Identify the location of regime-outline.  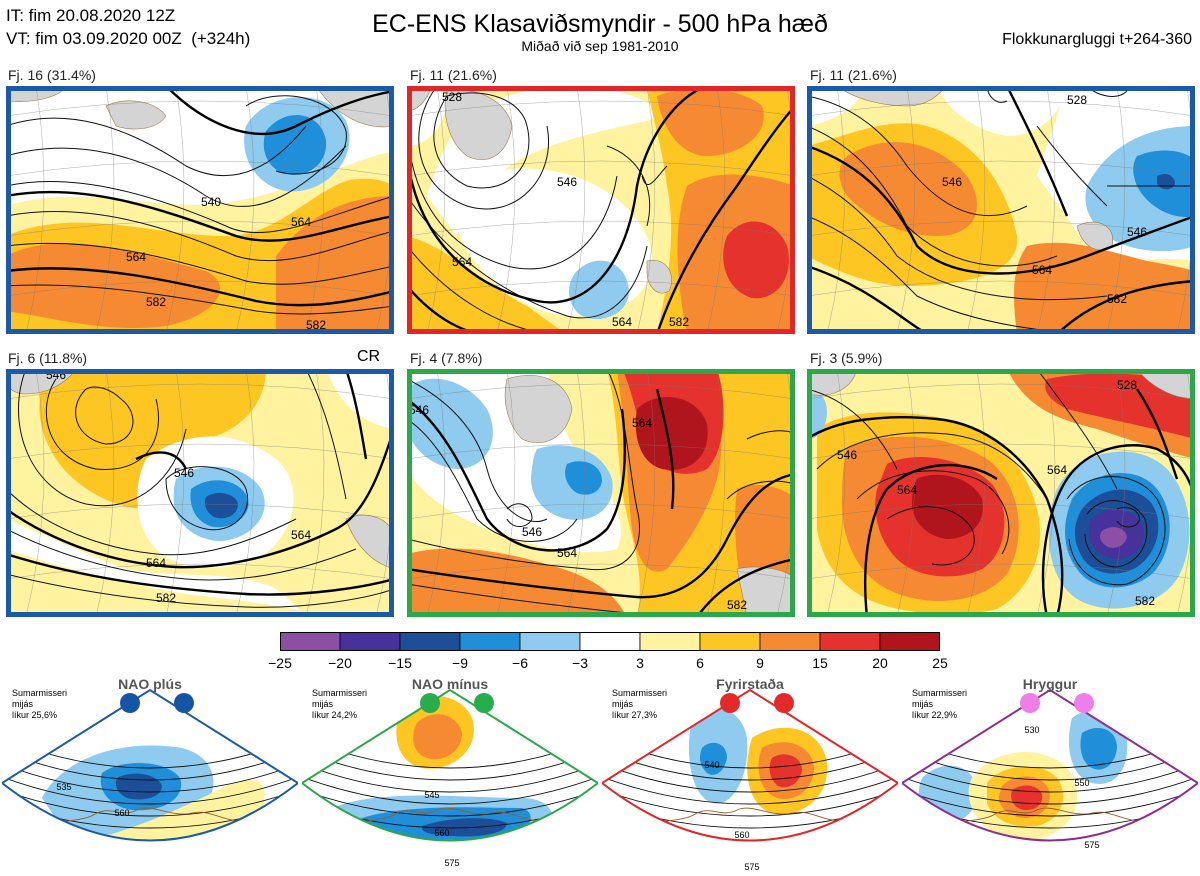
(450, 765).